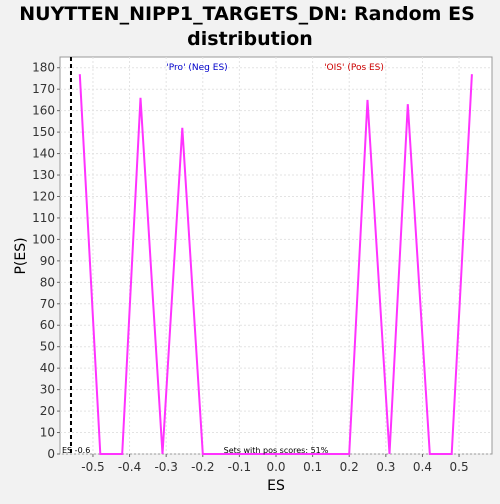  Describe the element at coordinates (276, 486) in the screenshot. I see `x-axis-label: ES` at that location.